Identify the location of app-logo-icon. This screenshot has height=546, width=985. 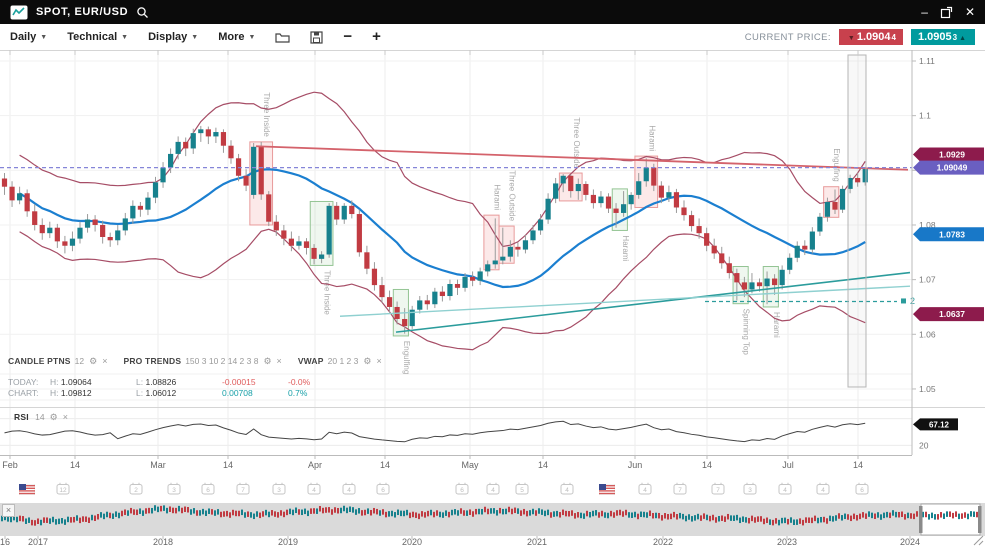
(19, 12).